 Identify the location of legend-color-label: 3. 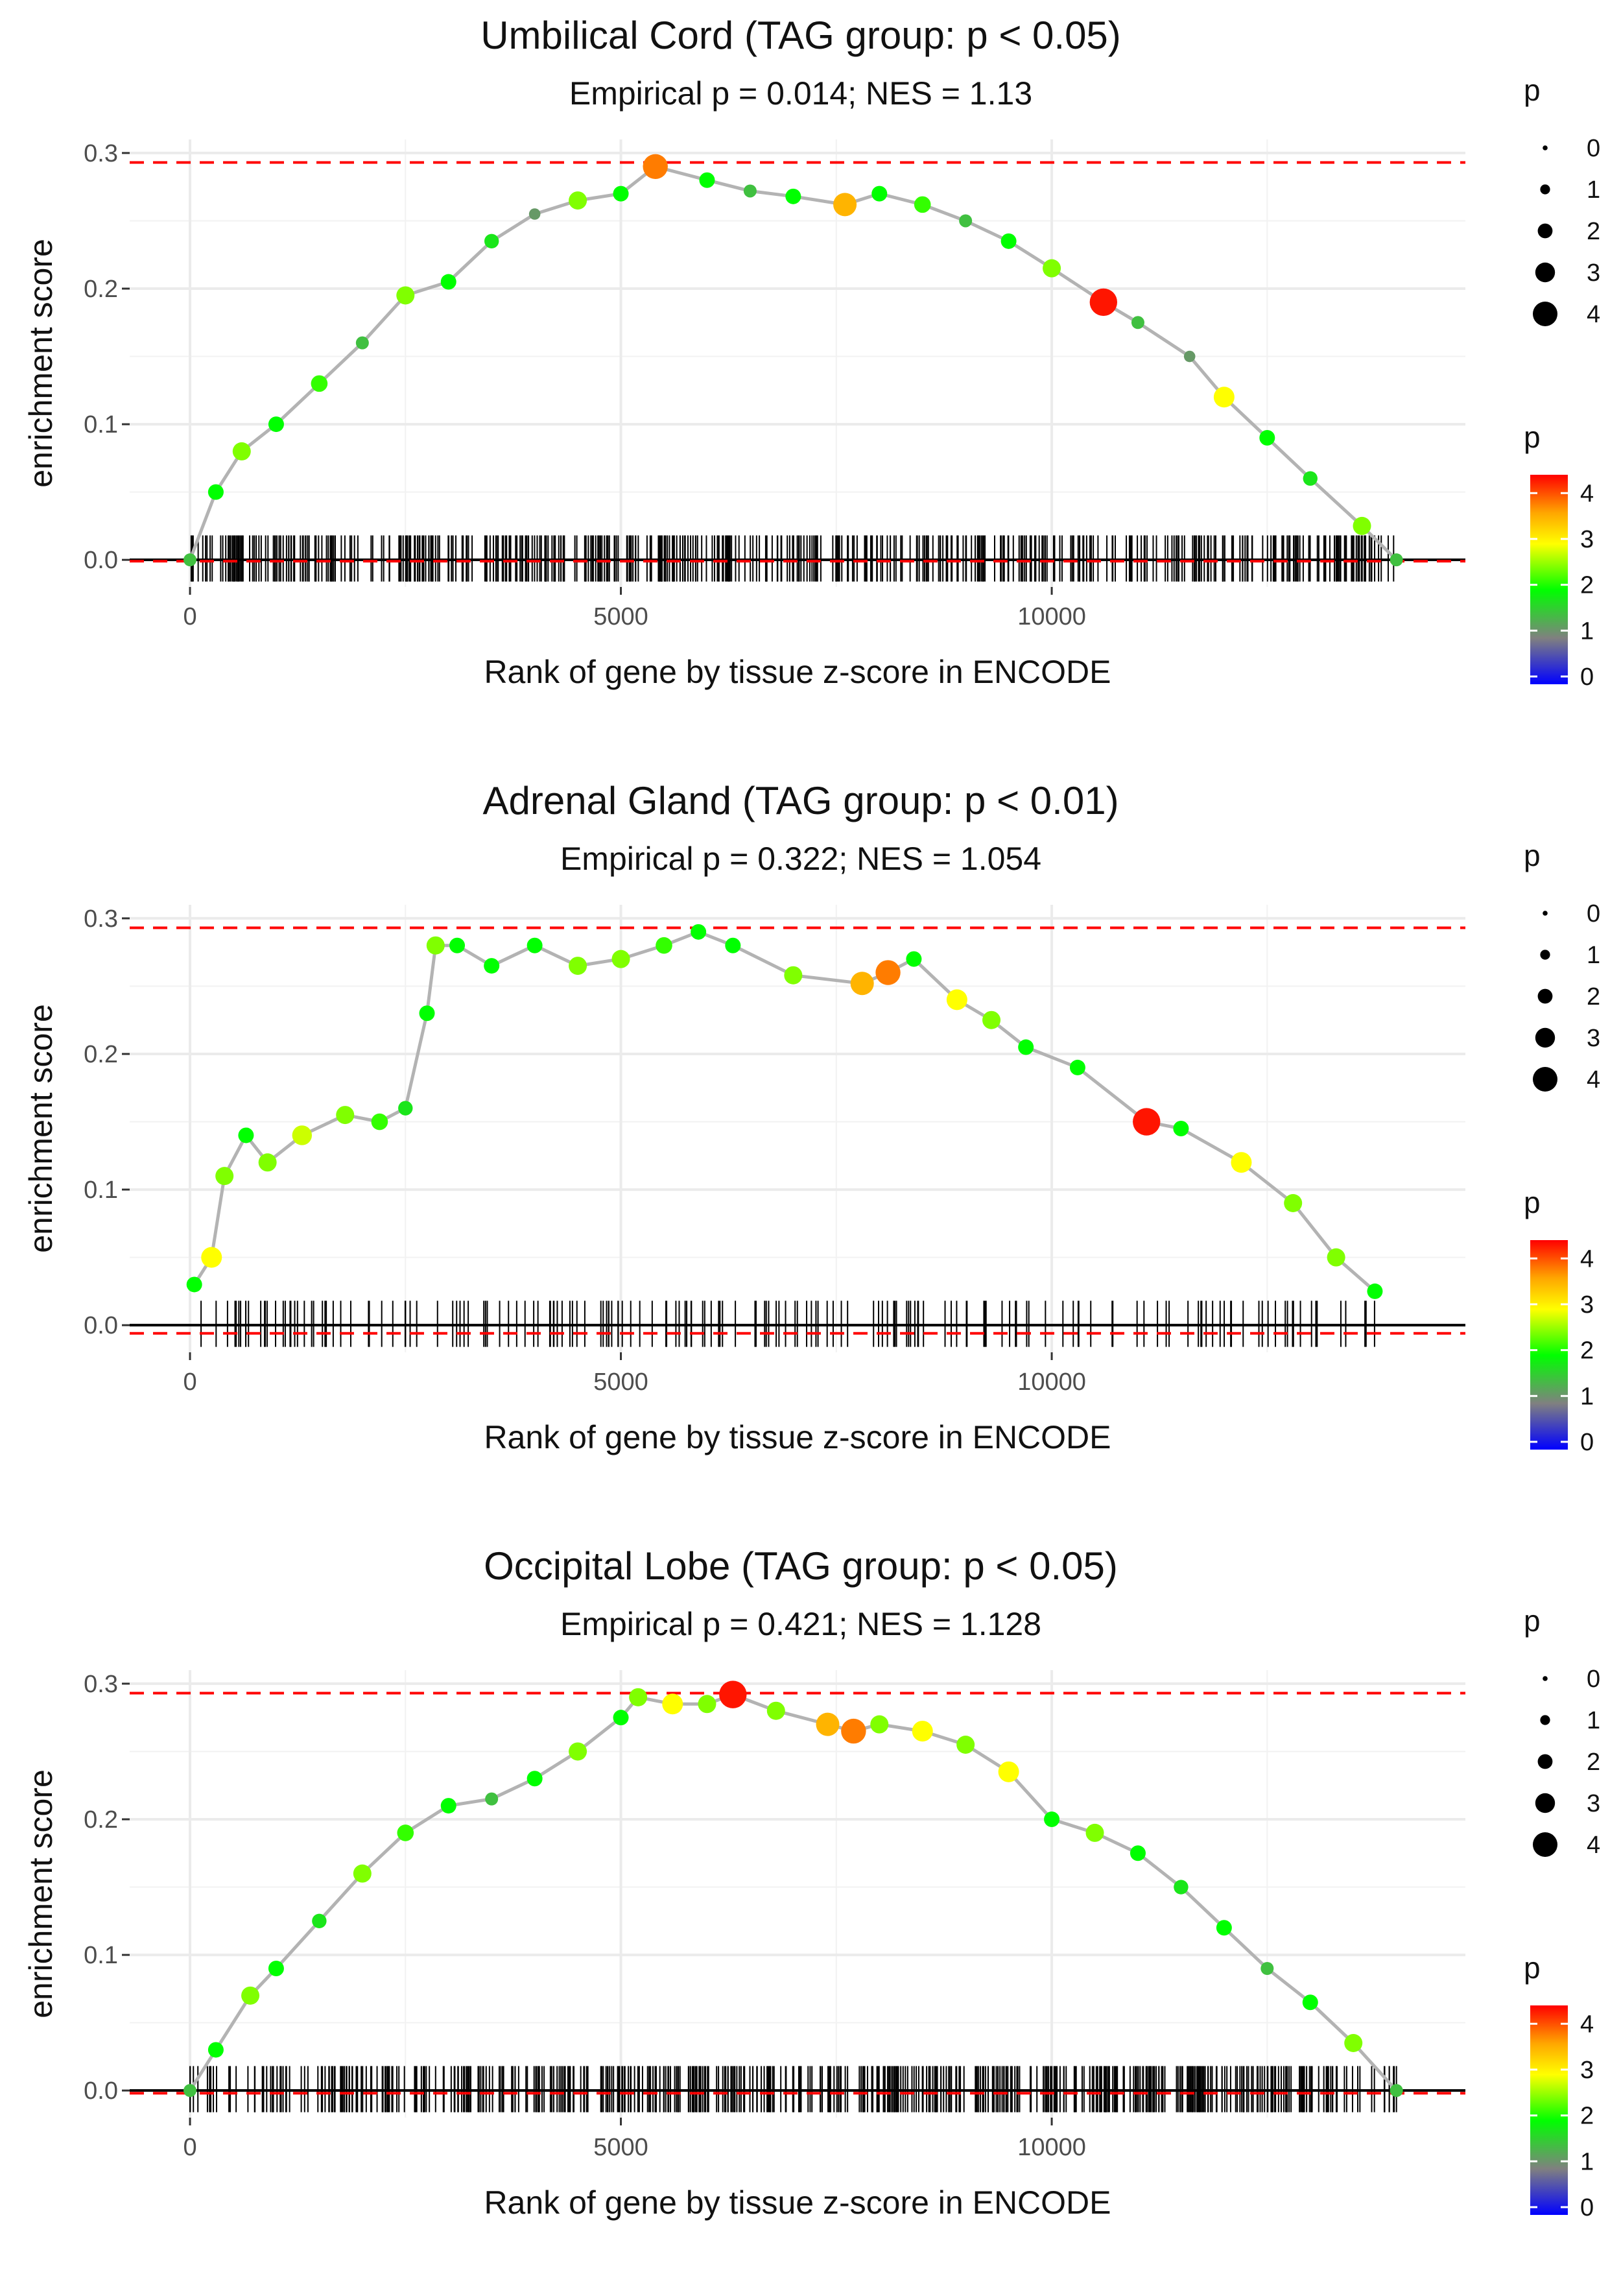
(1587, 539).